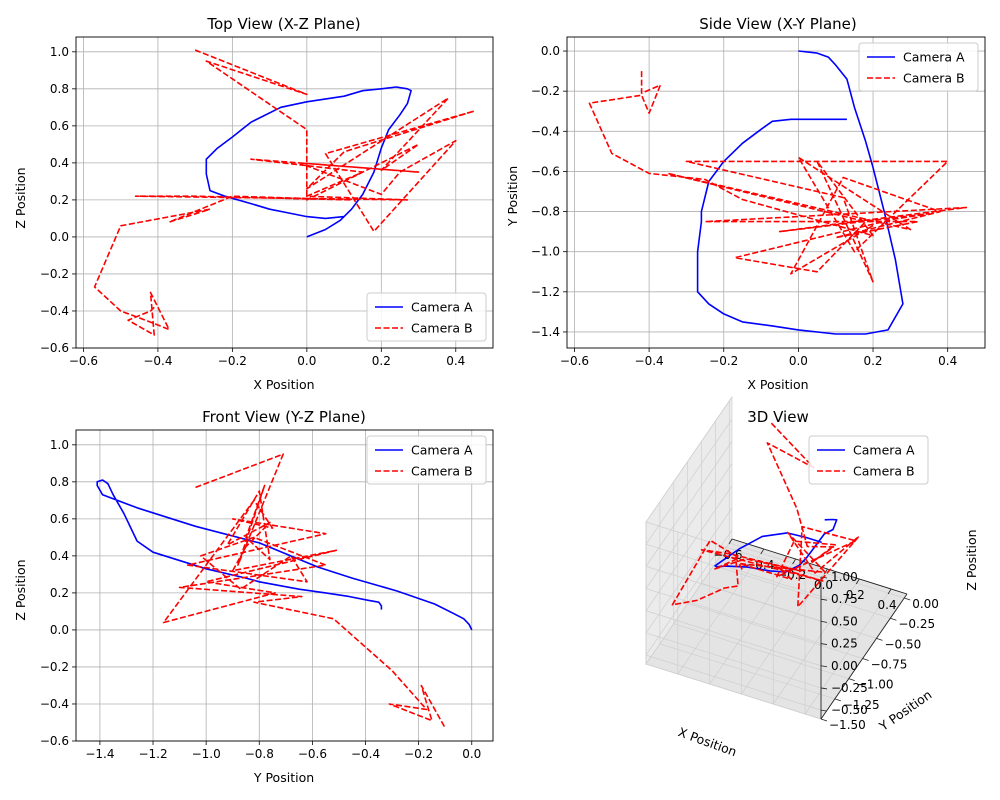 This screenshot has width=1000, height=800. What do you see at coordinates (861, 705) in the screenshot?
I see `3d-ytick-label-1: −1.25` at bounding box center [861, 705].